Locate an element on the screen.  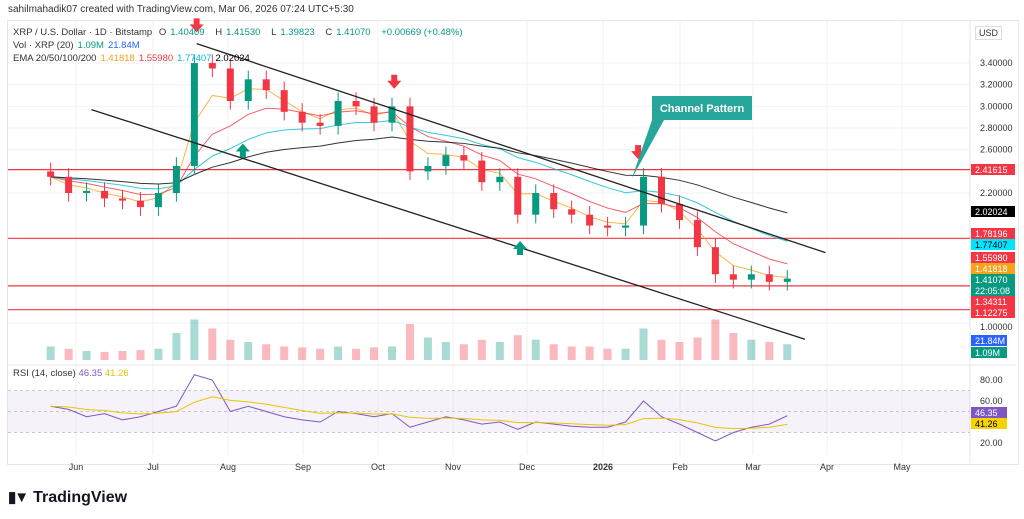
x-tick-label: Sep is located at coordinates (303, 467).